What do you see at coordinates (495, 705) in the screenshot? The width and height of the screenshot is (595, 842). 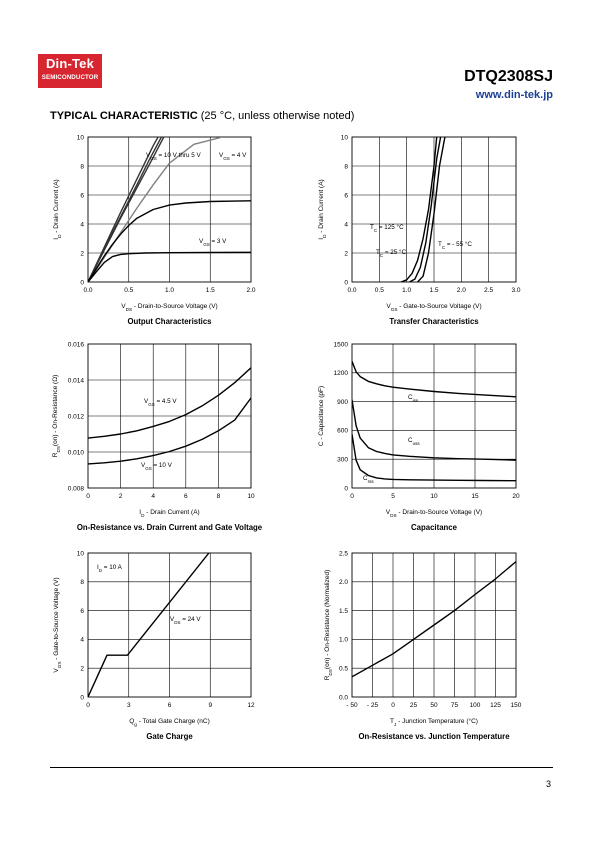 I see `x-tick-label: 125` at bounding box center [495, 705].